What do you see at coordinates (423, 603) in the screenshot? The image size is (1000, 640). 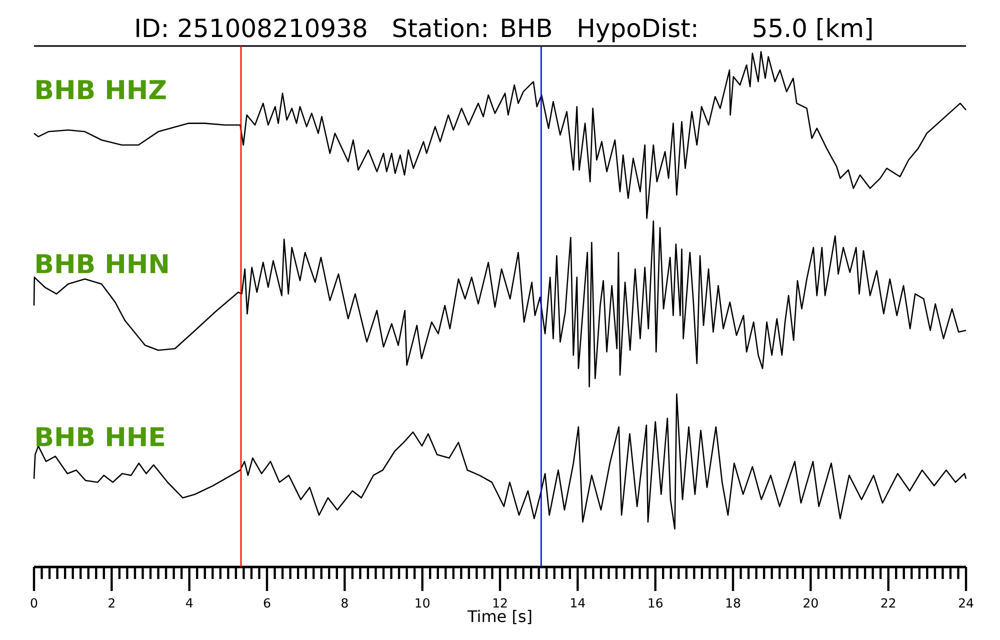 I see `x-tick-label: 10` at bounding box center [423, 603].